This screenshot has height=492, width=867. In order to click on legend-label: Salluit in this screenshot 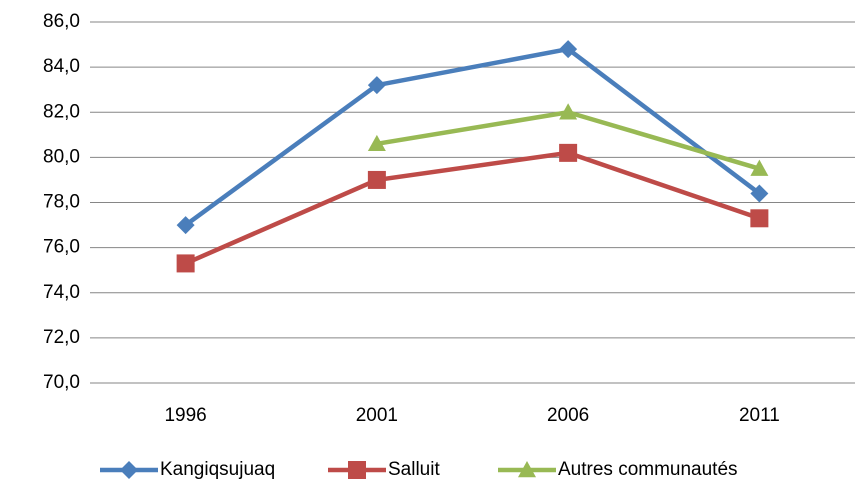, I will do `click(414, 469)`.